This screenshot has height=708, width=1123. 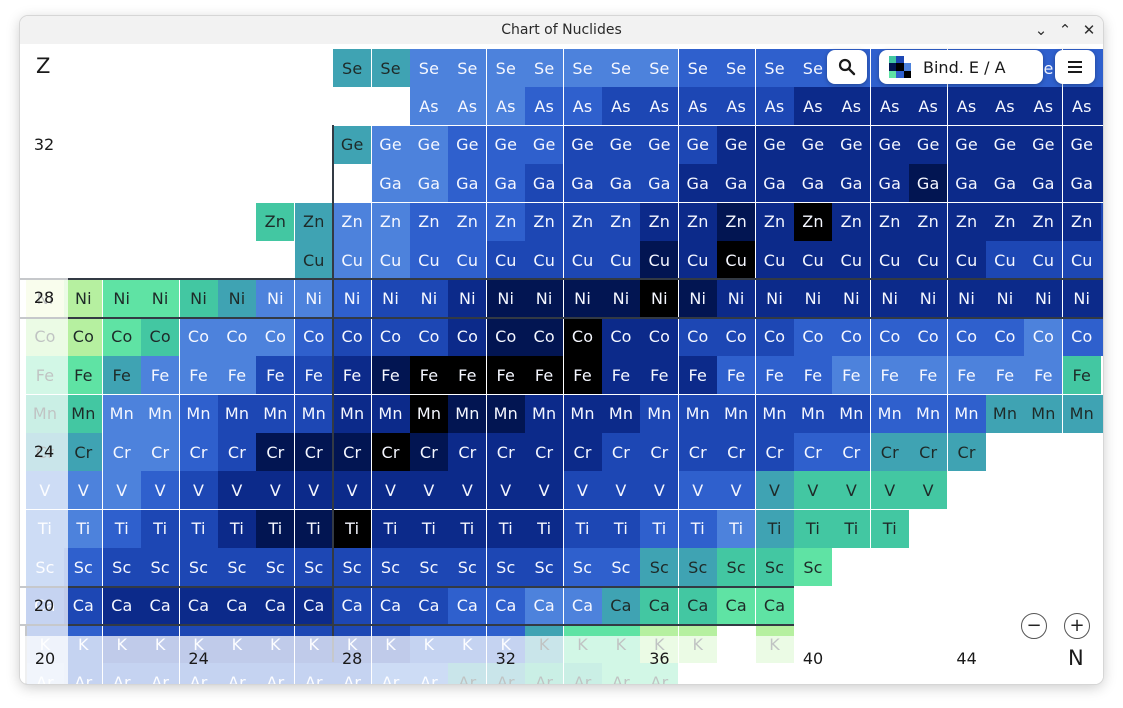 I want to click on zoom-out-button: −, so click(x=1034, y=626).